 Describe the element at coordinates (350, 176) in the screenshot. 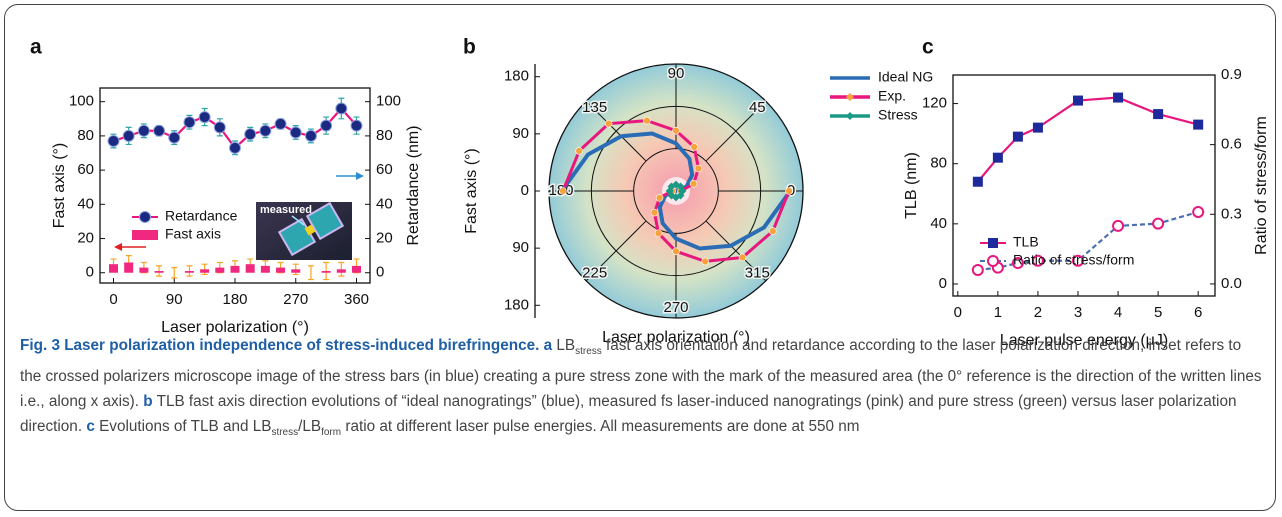

I see `arrow-right` at that location.